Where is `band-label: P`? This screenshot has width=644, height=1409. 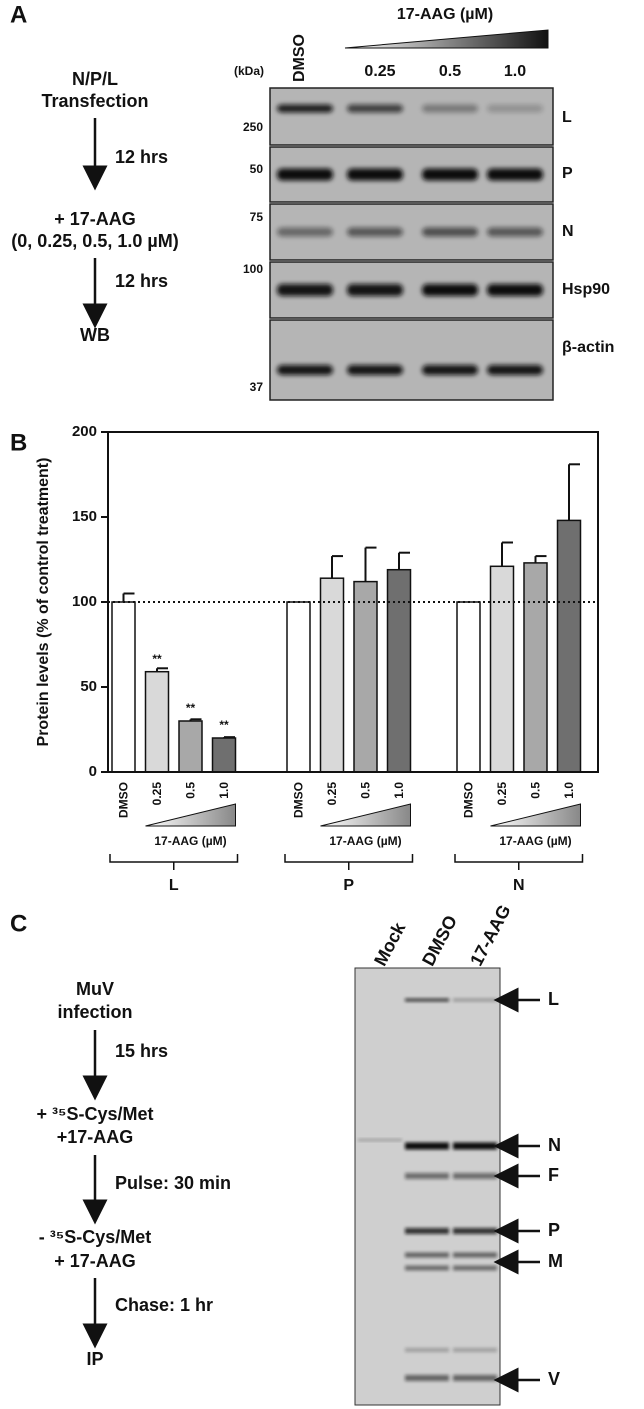 band-label: P is located at coordinates (554, 1230).